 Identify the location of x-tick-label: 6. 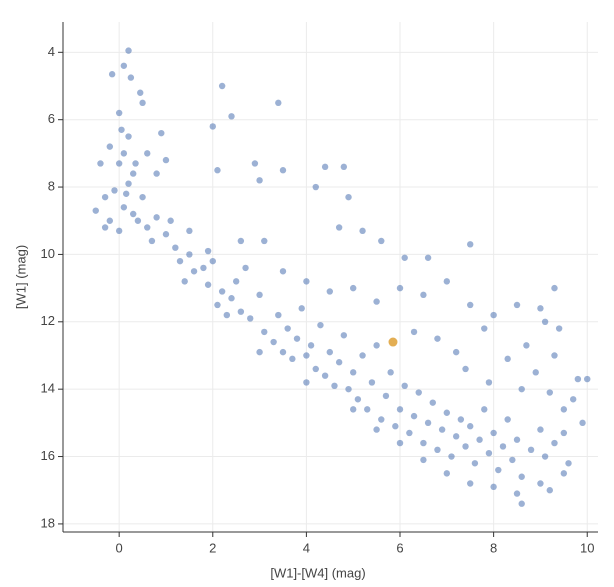
(399, 547).